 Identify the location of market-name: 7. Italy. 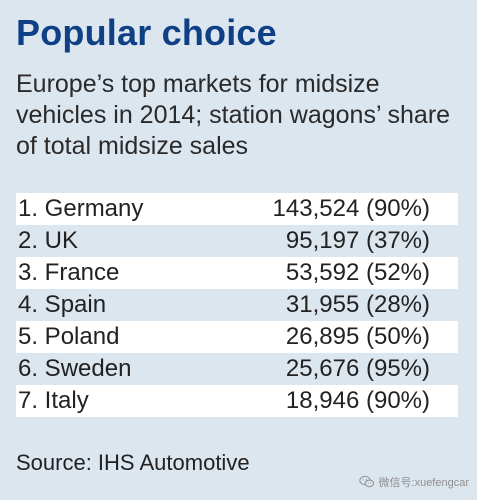
(53, 400).